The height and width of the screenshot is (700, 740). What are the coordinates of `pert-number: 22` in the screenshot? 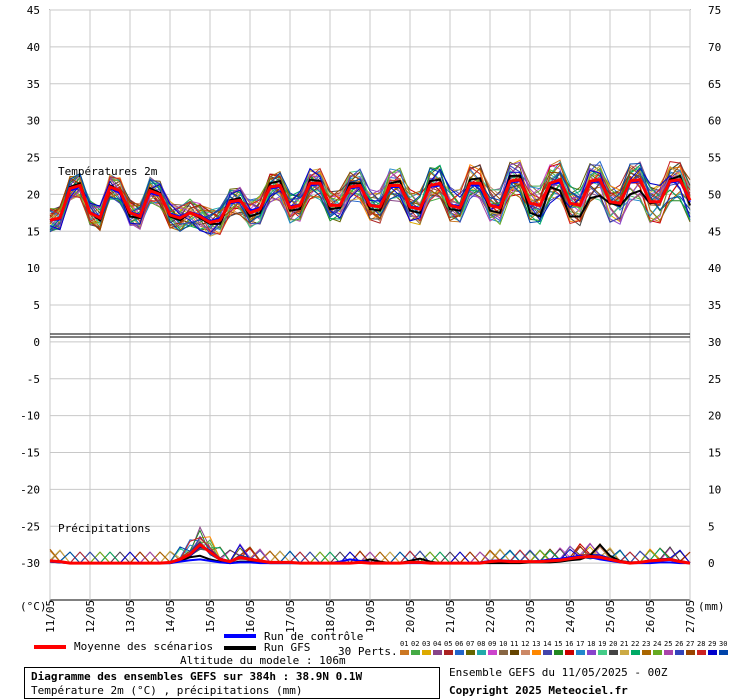 It's located at (635, 644).